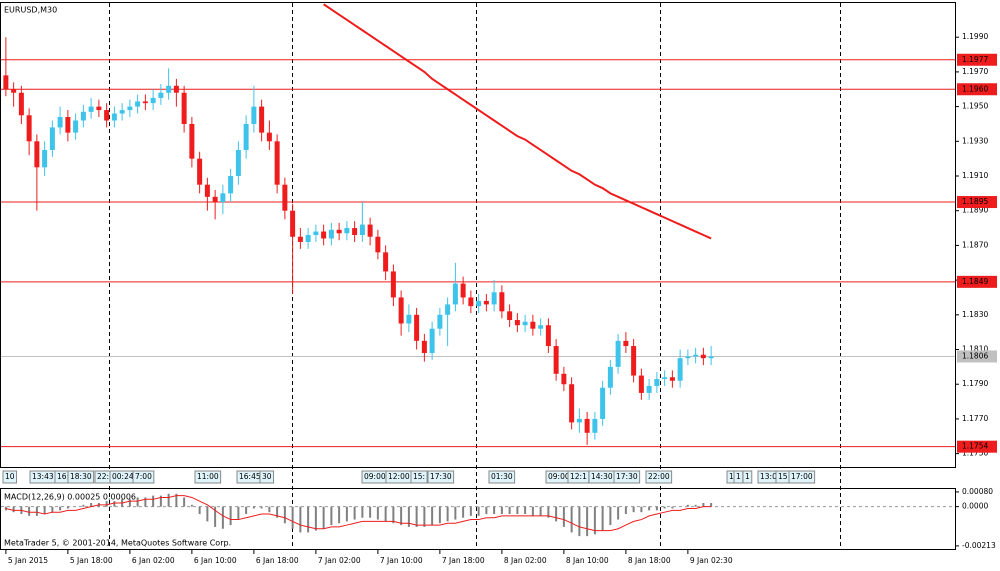 The width and height of the screenshot is (1000, 571). Describe the element at coordinates (975, 88) in the screenshot. I see `level-label: 1.1960` at that location.